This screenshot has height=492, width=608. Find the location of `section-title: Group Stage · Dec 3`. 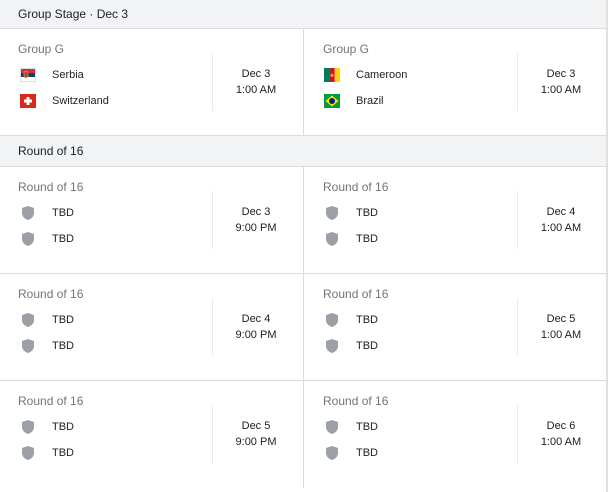

section-title: Group Stage · Dec 3 is located at coordinates (73, 14).